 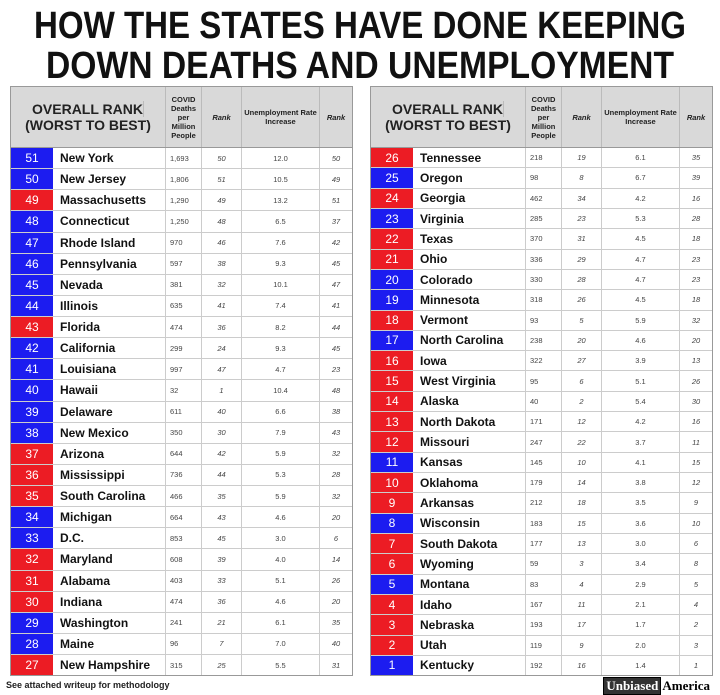 What do you see at coordinates (544, 340) in the screenshot?
I see `deaths-per-million: 238` at bounding box center [544, 340].